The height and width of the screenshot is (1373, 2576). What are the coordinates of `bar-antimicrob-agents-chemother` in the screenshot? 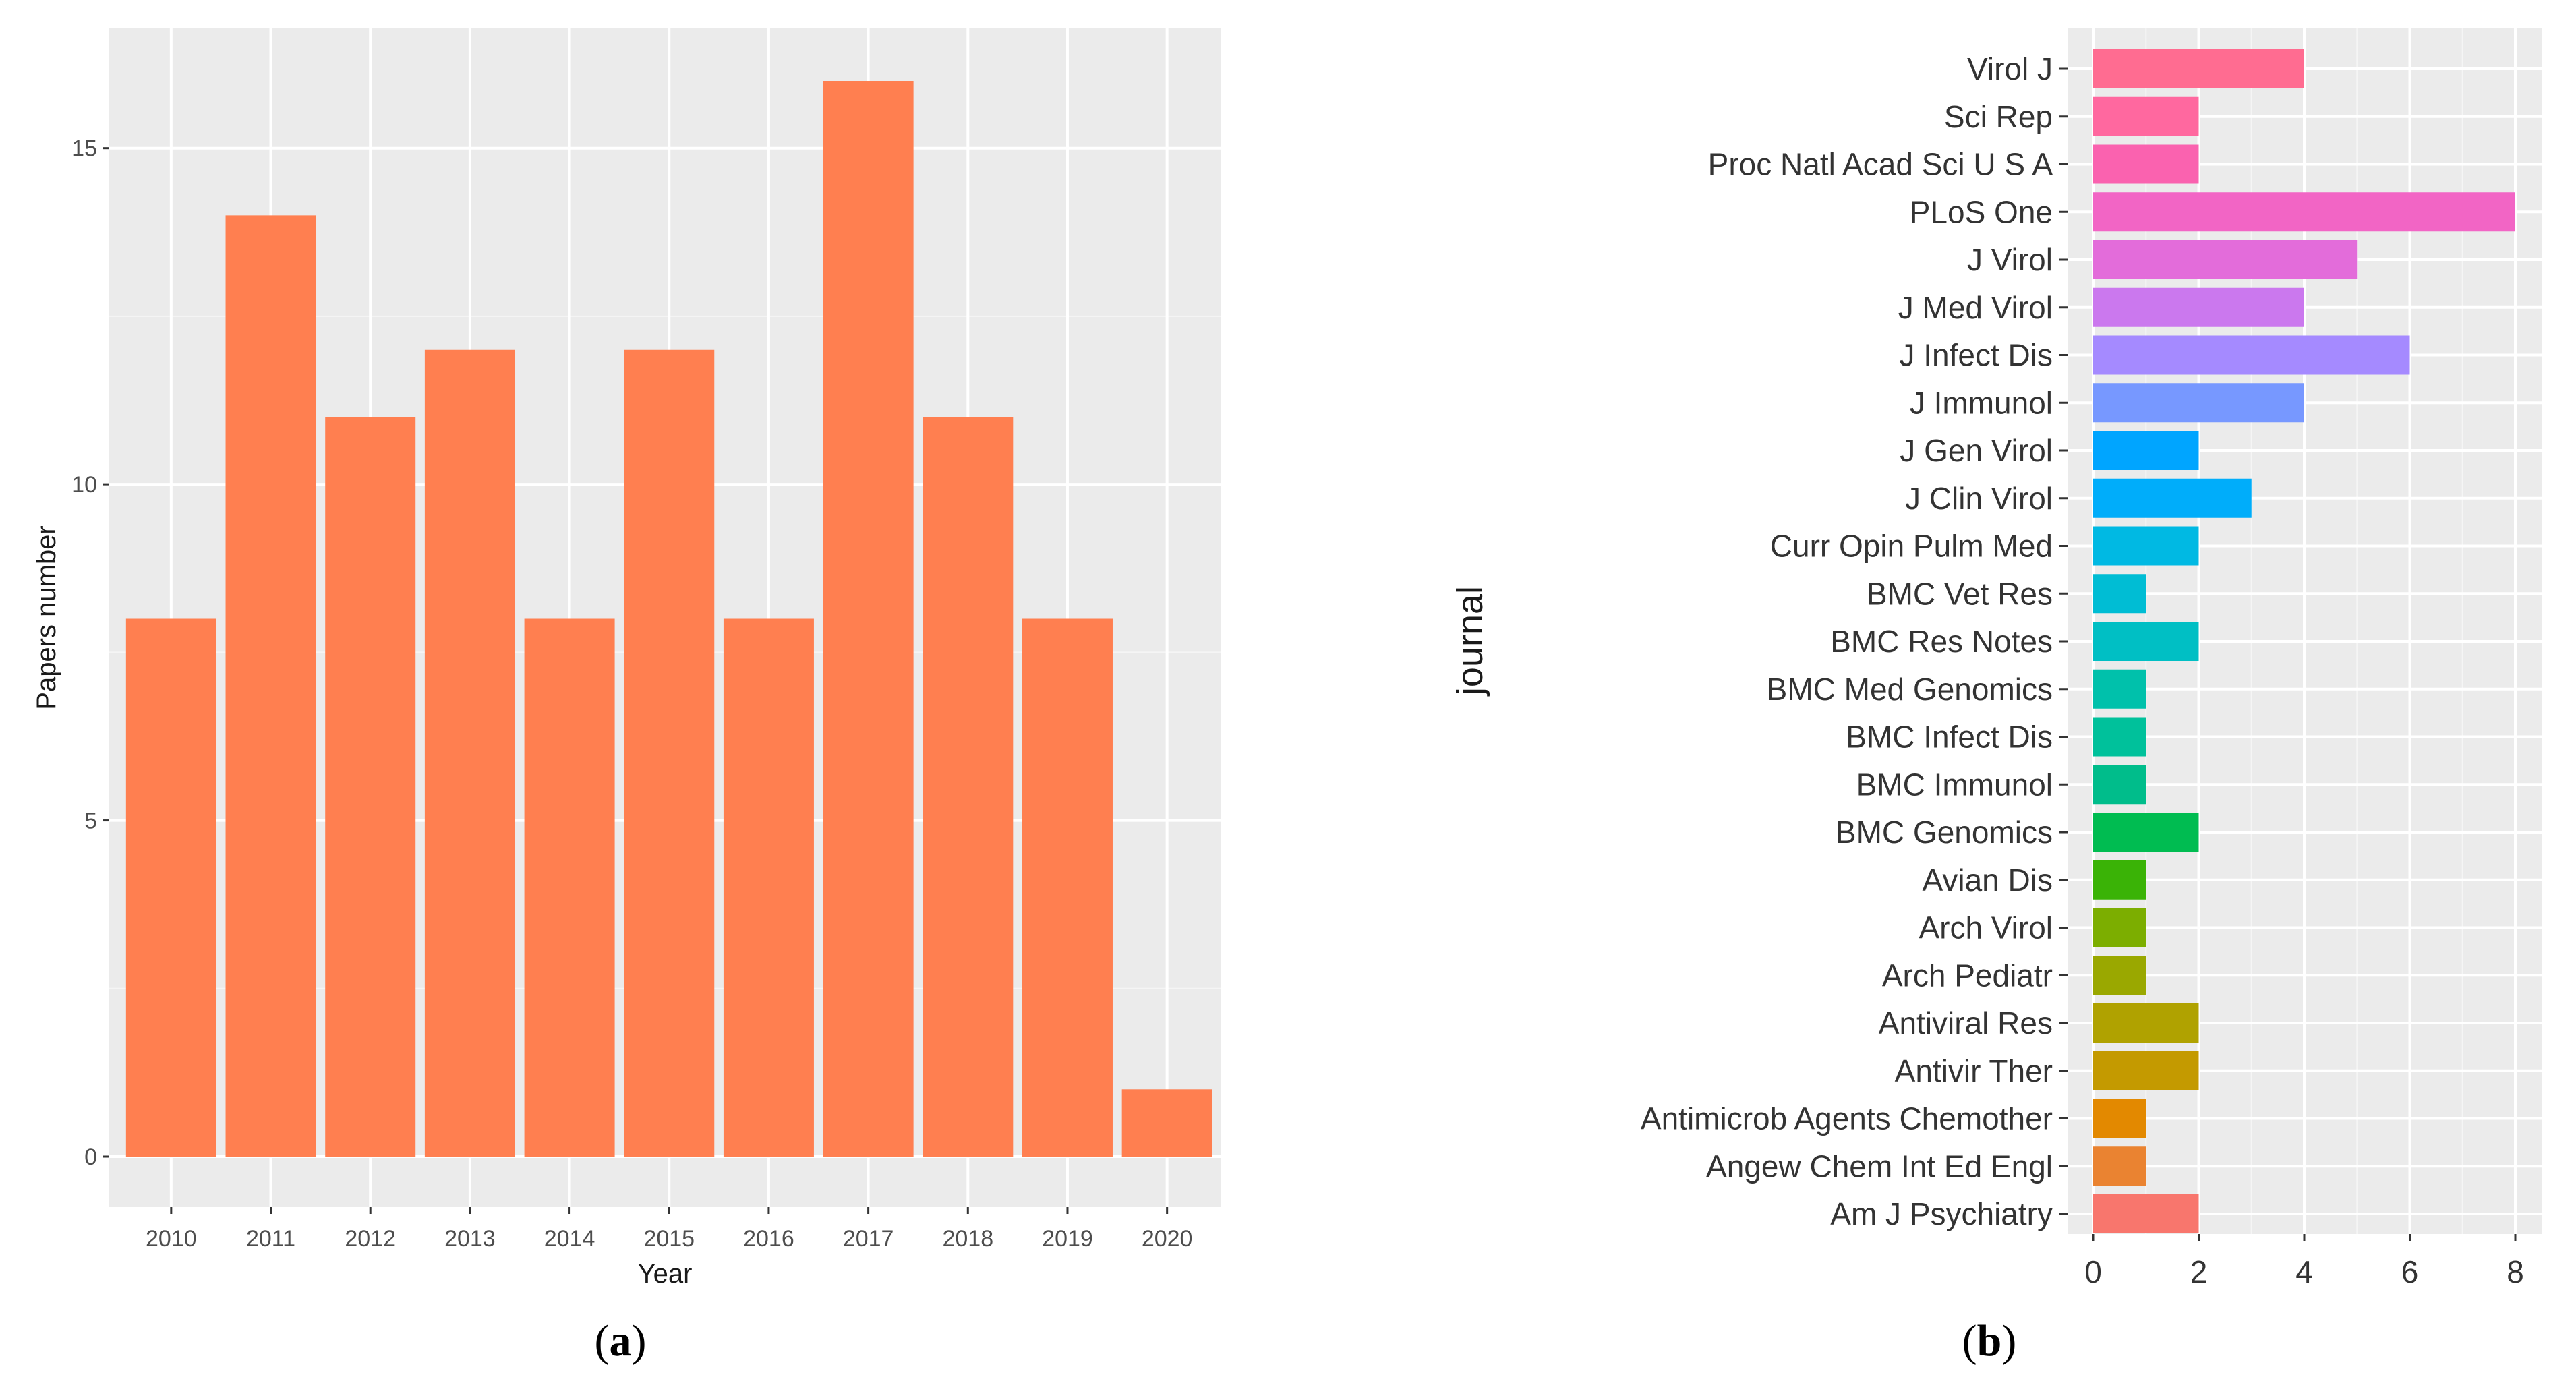 It's located at (2119, 1119).